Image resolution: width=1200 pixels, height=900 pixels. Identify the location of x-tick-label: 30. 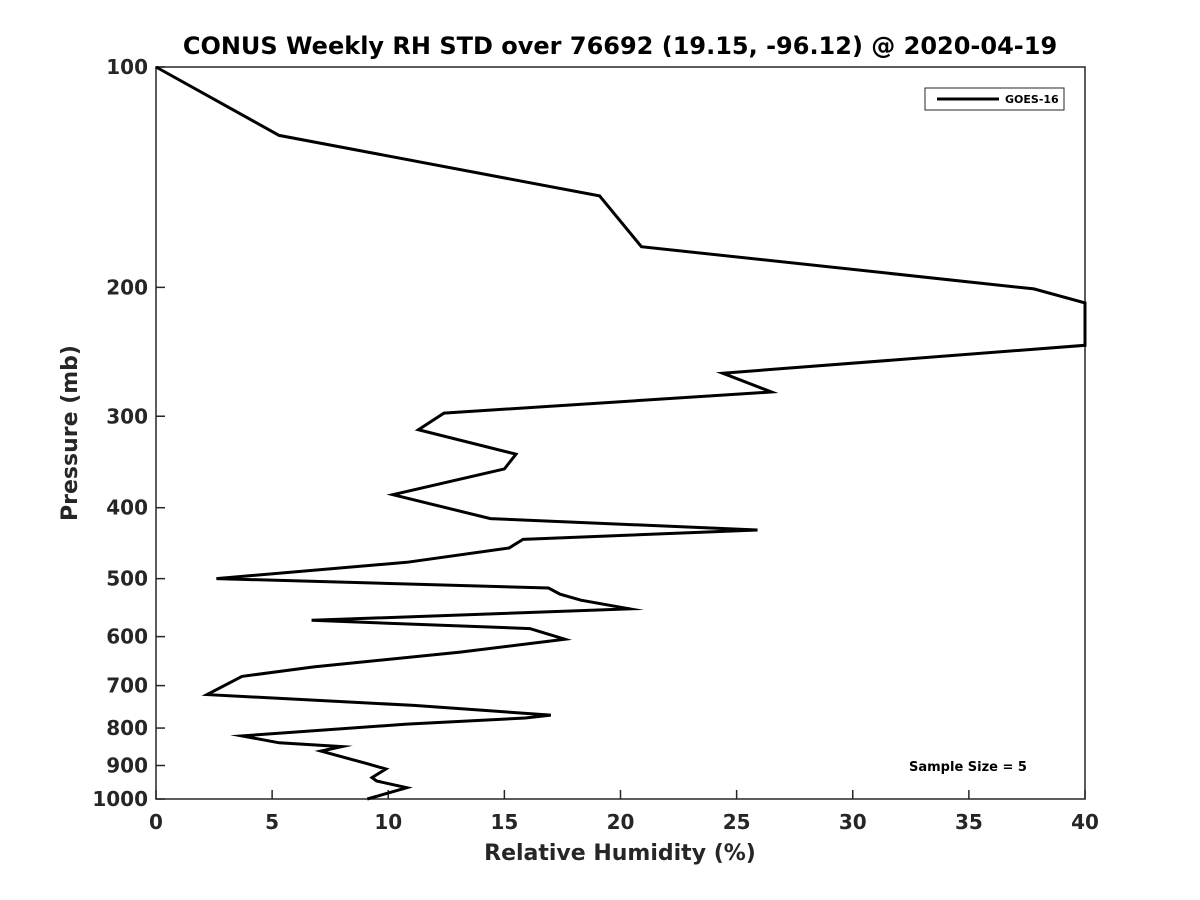
(853, 822).